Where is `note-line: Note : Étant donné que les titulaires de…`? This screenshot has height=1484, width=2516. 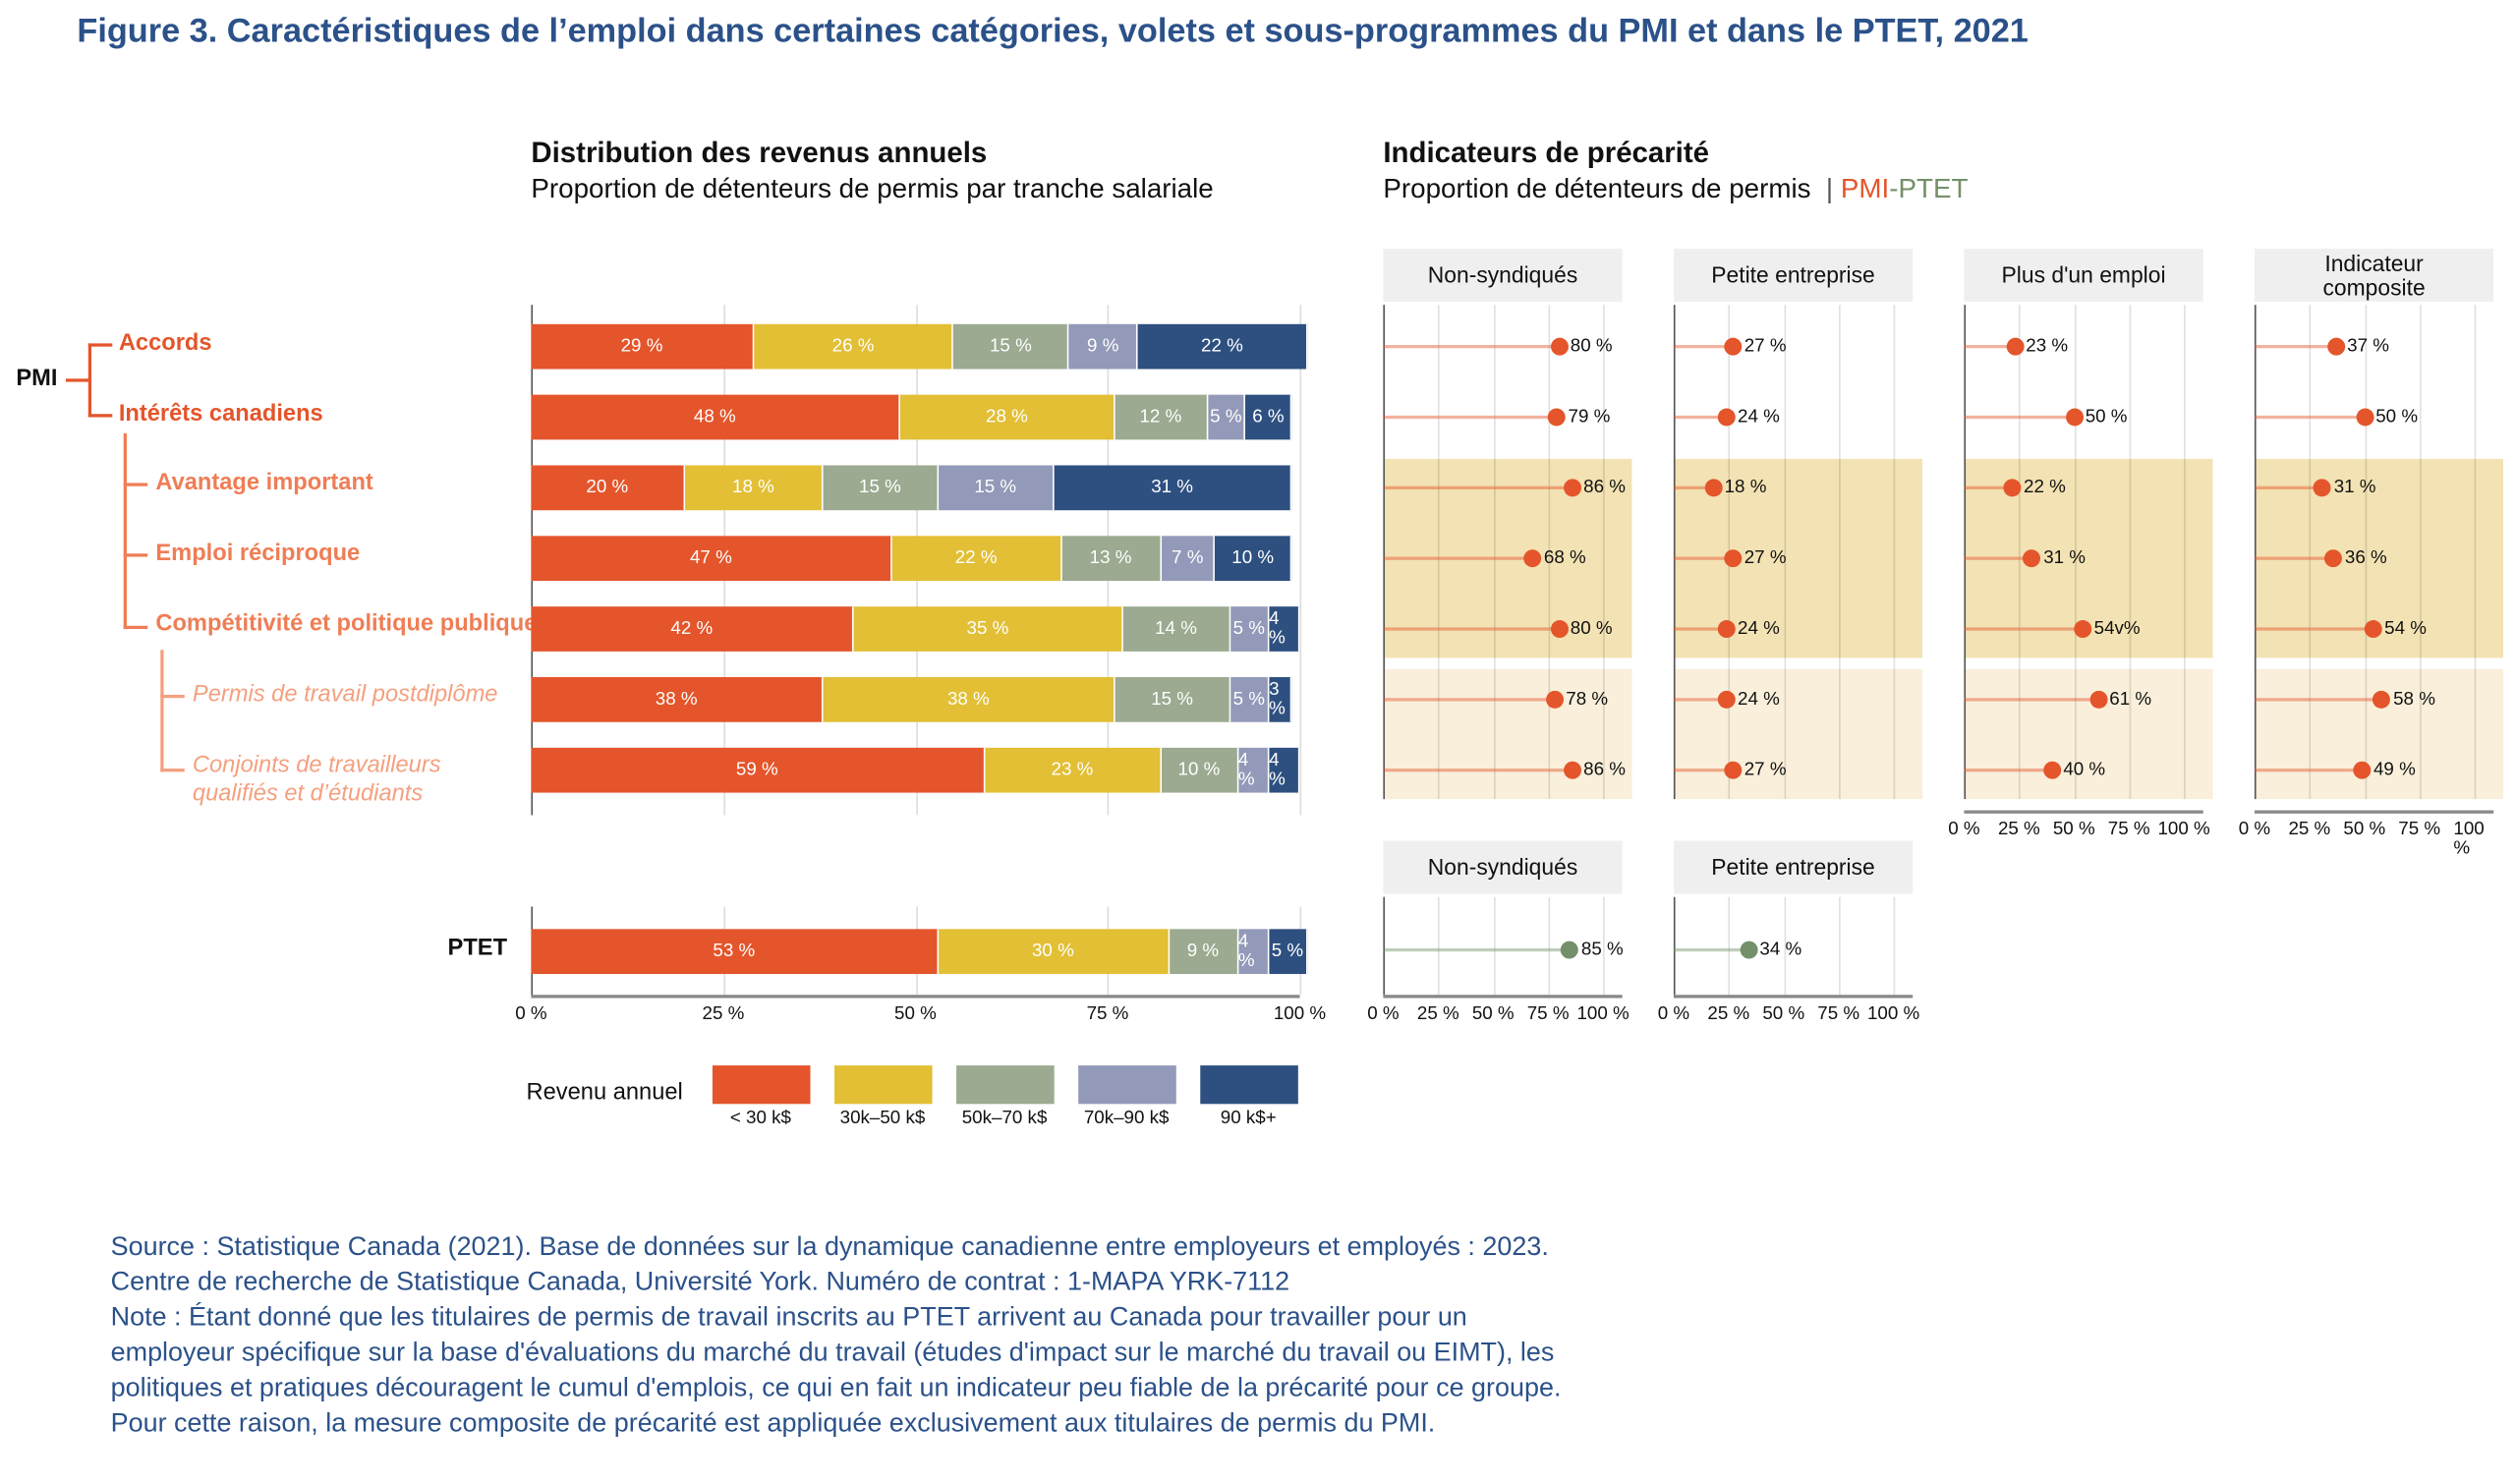 note-line: Note : Étant donné que les titulaires de… is located at coordinates (836, 1370).